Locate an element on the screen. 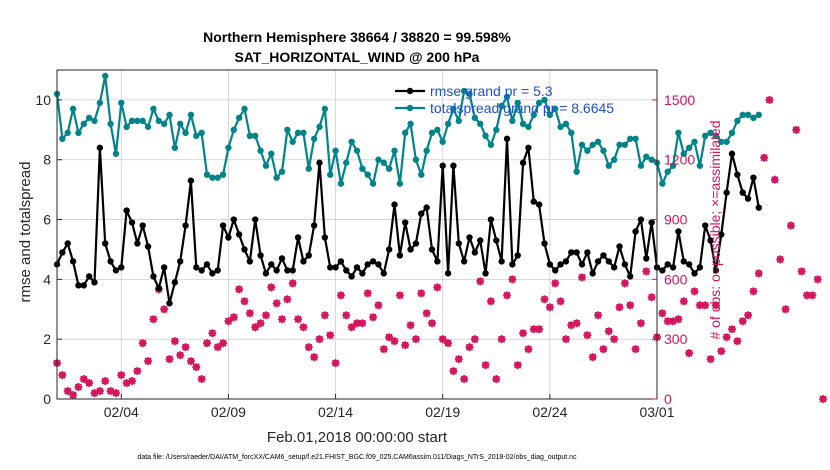 The height and width of the screenshot is (470, 830). x-tick-label-1: 02/09 is located at coordinates (228, 412).